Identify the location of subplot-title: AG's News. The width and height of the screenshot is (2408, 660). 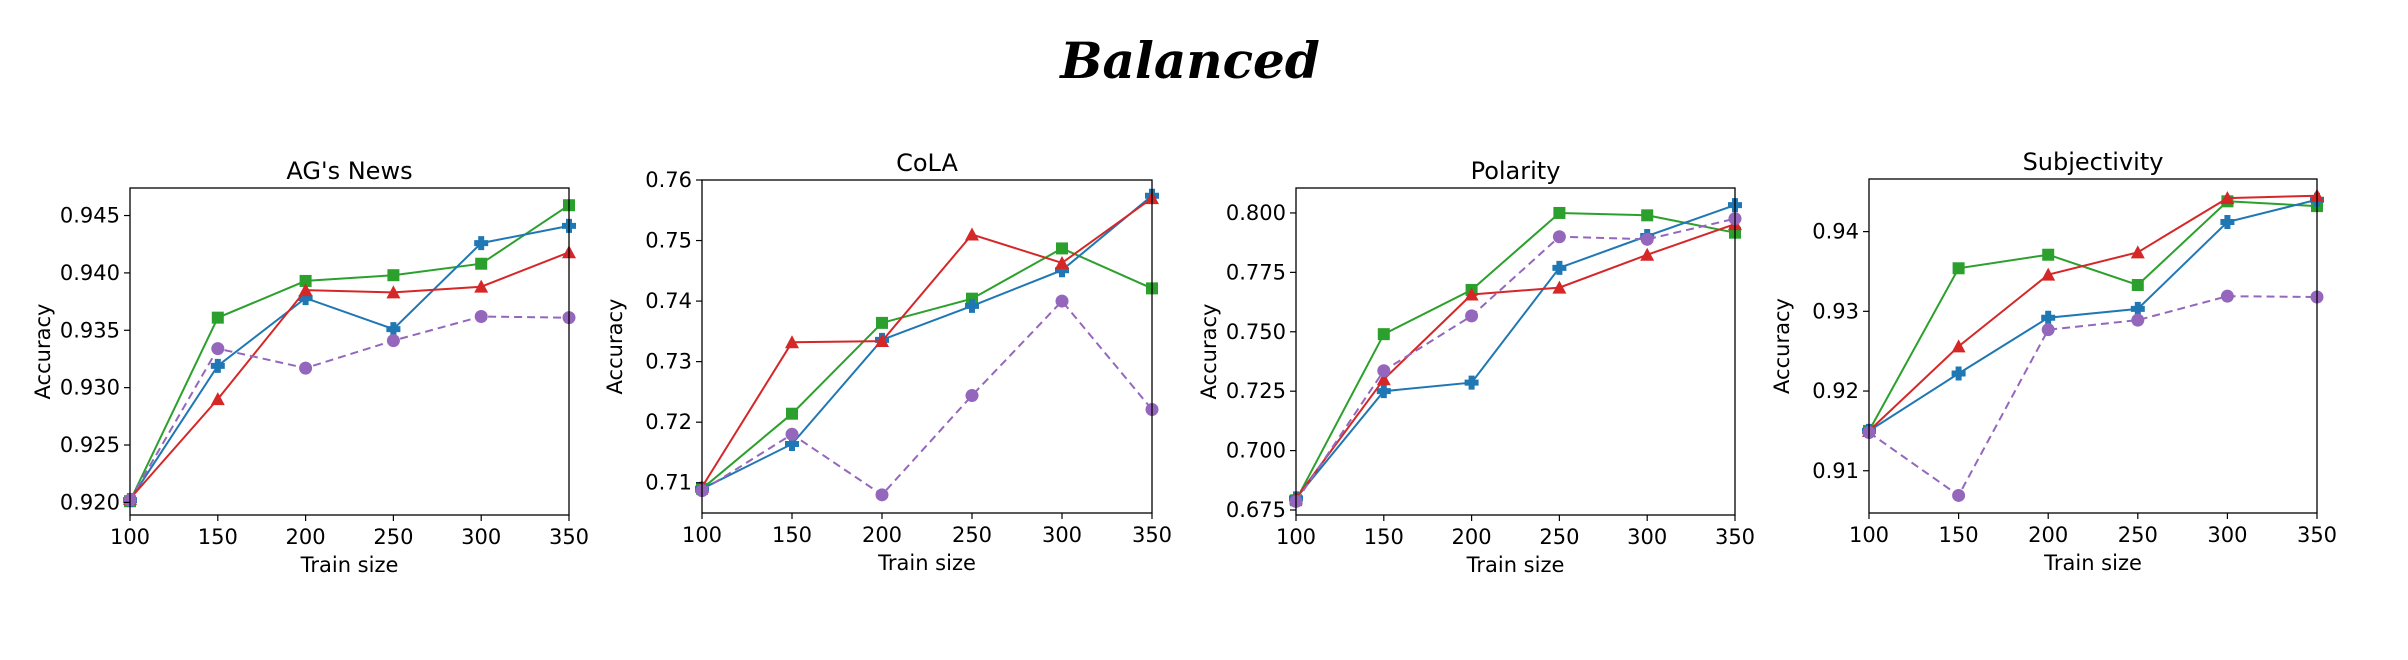
(349, 171).